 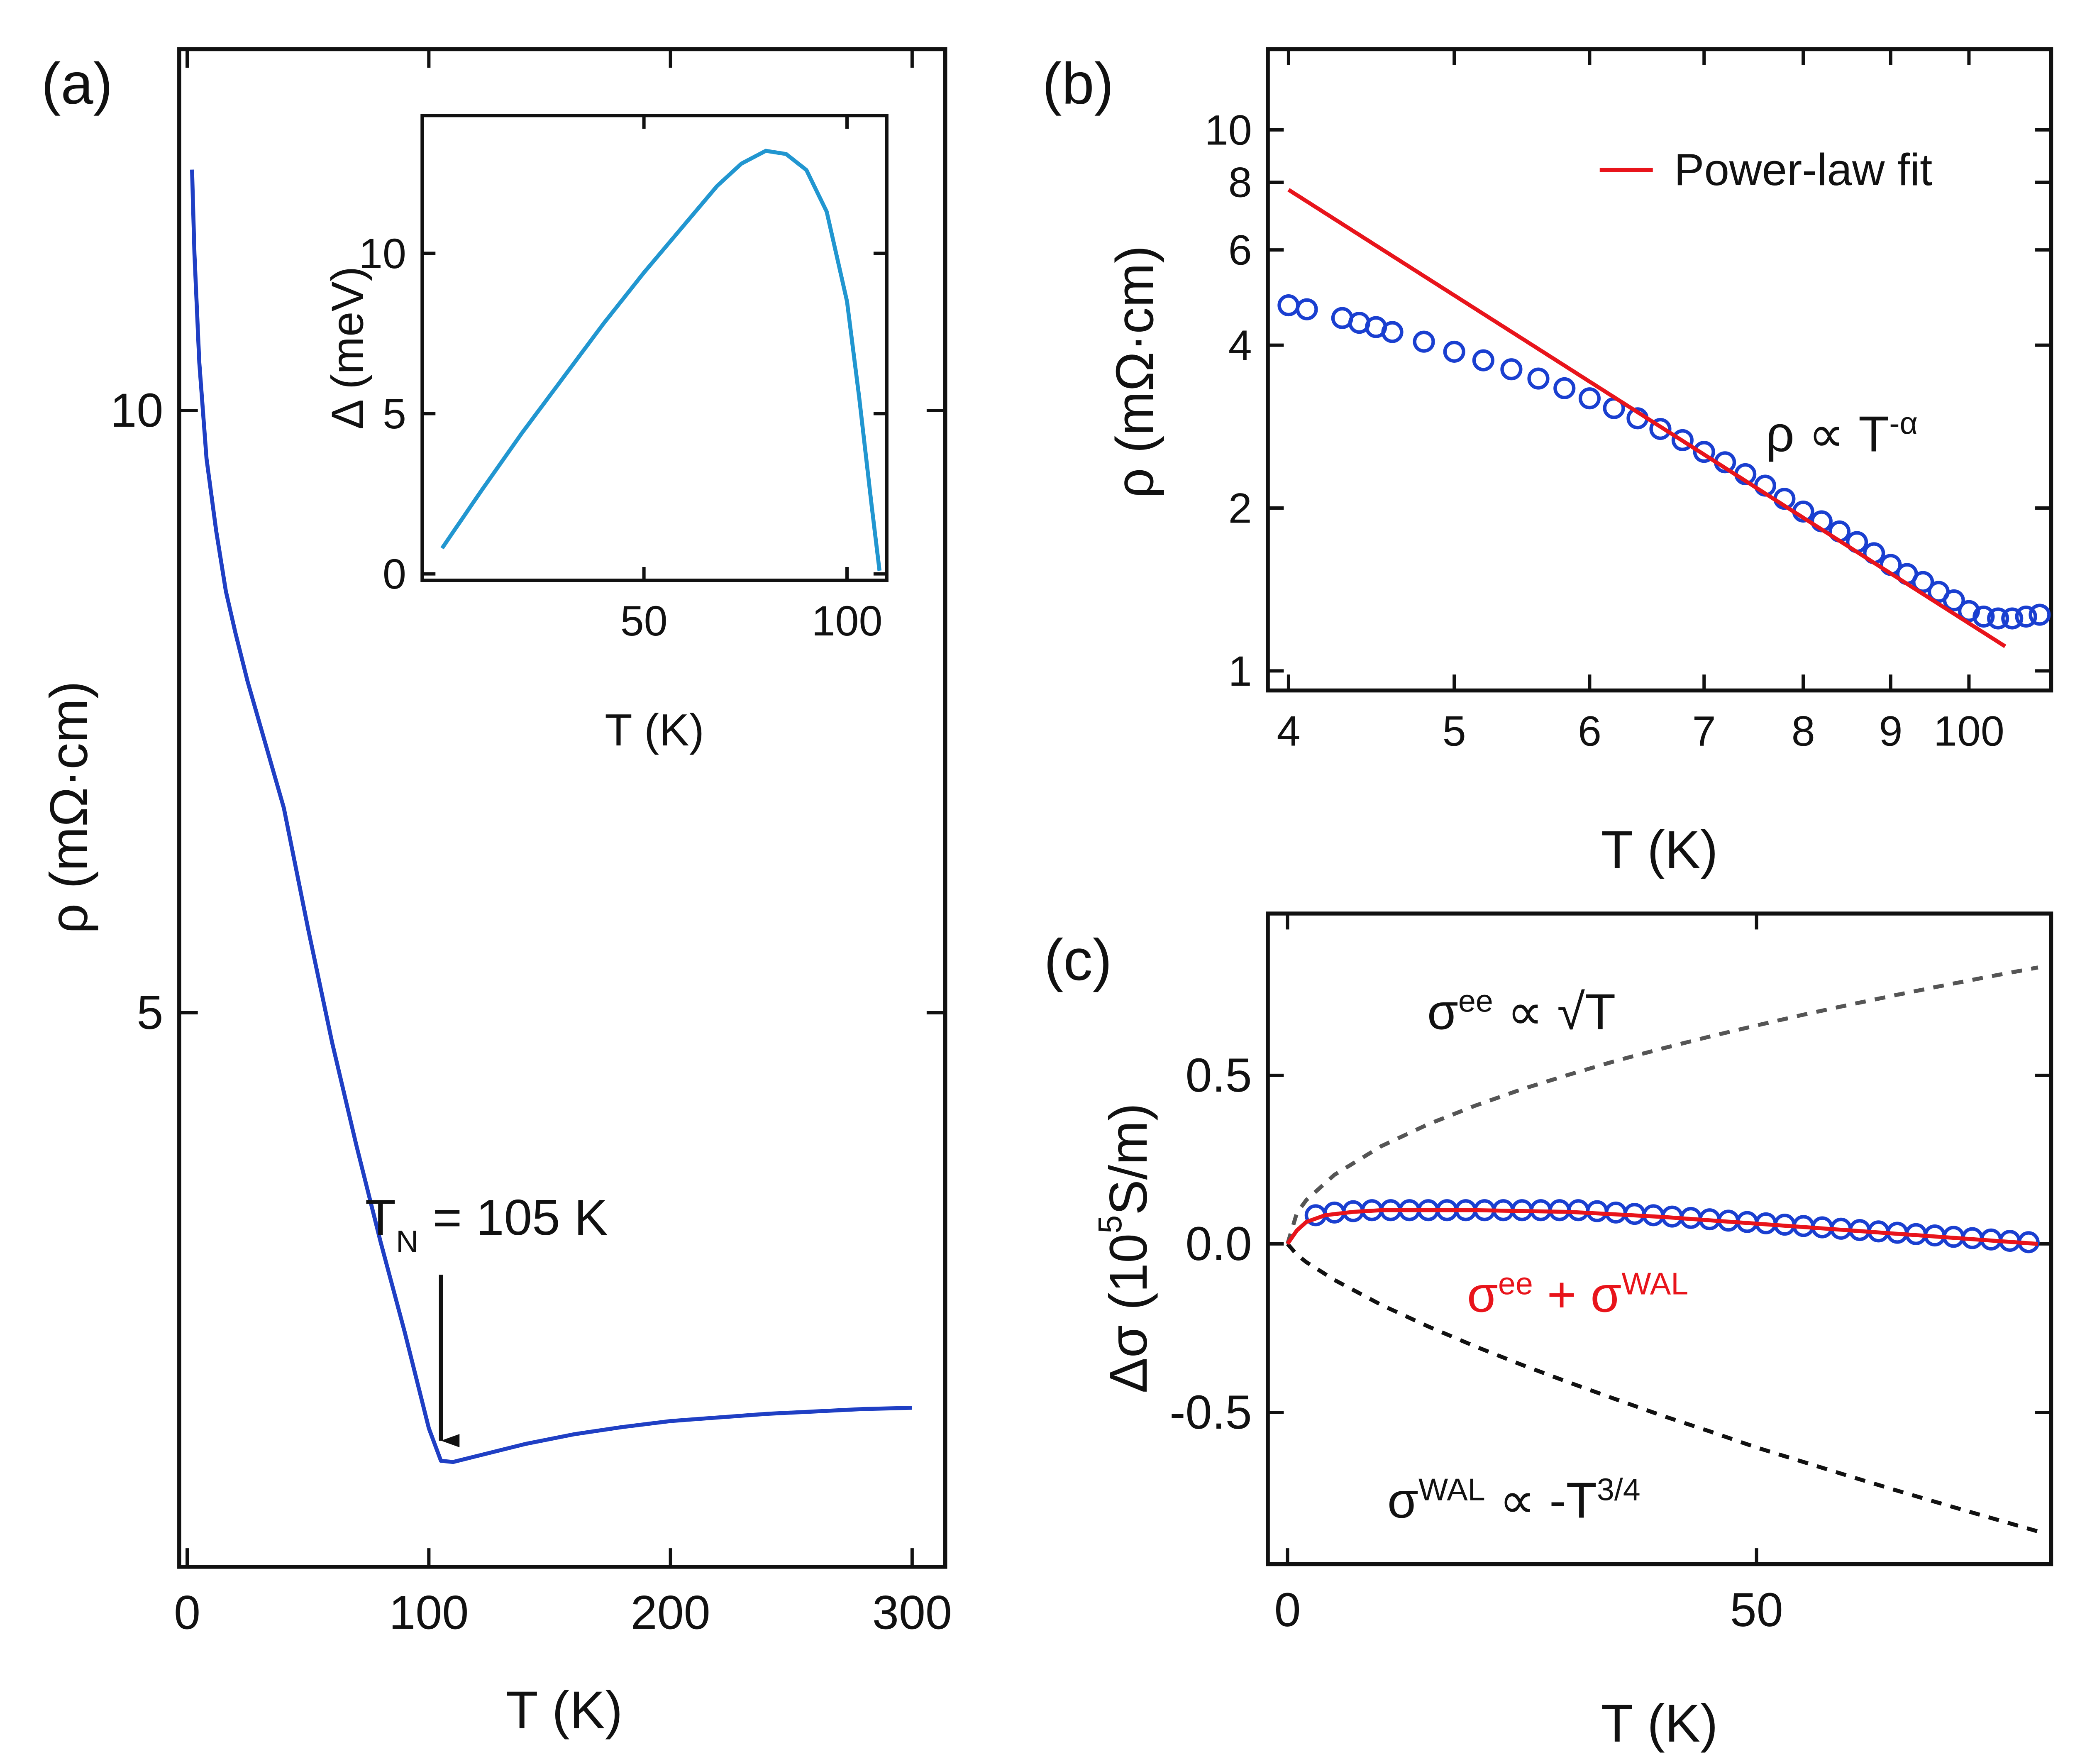 What do you see at coordinates (1891, 731) in the screenshot?
I see `x-tick-label: 9` at bounding box center [1891, 731].